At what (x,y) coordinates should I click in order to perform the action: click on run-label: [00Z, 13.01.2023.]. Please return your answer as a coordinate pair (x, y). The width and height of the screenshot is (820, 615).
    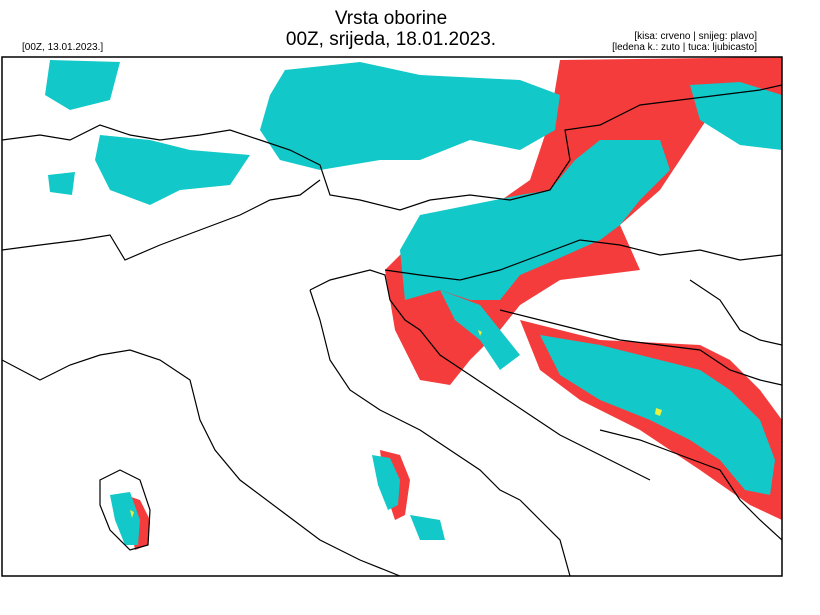
    Looking at the image, I should click on (62, 47).